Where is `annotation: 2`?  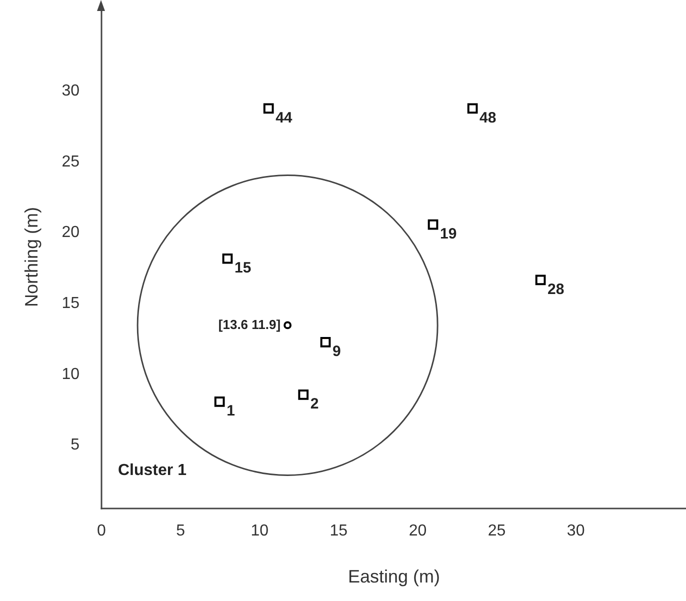 annotation: 2 is located at coordinates (314, 404).